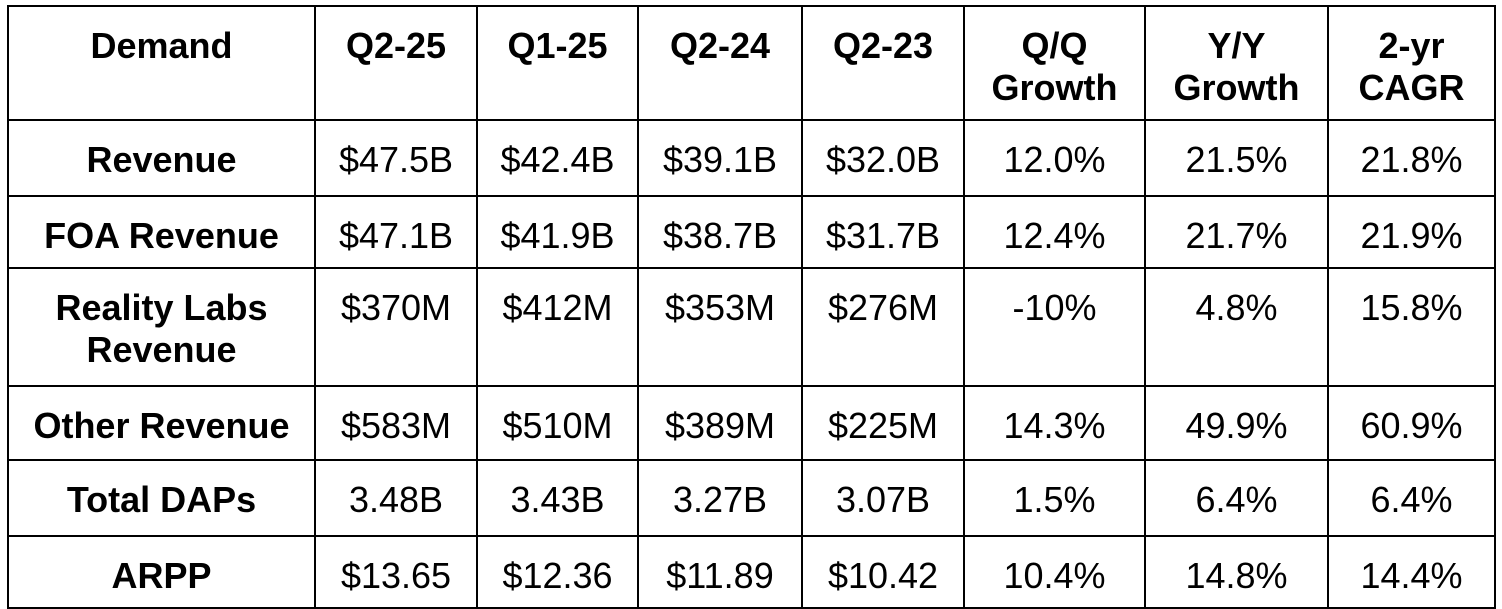 The height and width of the screenshot is (609, 1502). Describe the element at coordinates (1054, 327) in the screenshot. I see `table-cell: -10%` at that location.